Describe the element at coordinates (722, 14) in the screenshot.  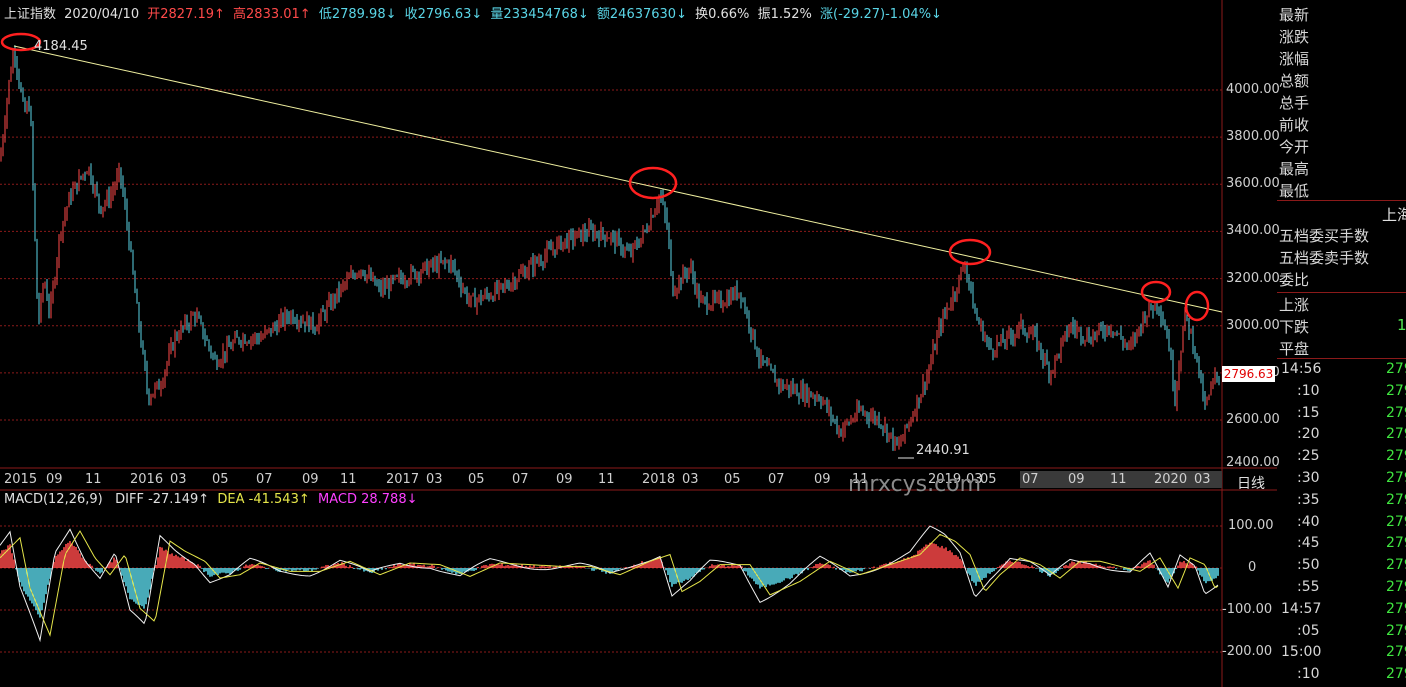
I see `header-turnover: 换0.66%` at that location.